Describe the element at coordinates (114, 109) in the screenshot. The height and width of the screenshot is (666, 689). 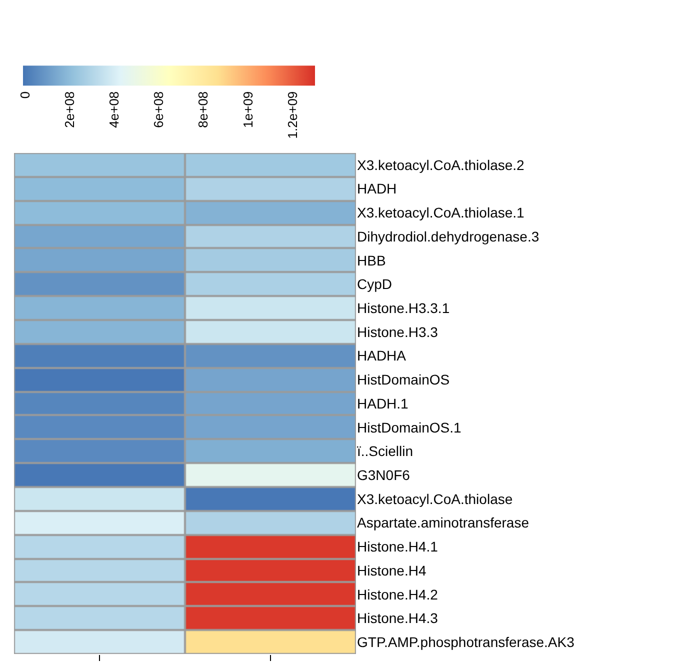
I see `color-bar-label: 4e+08` at that location.